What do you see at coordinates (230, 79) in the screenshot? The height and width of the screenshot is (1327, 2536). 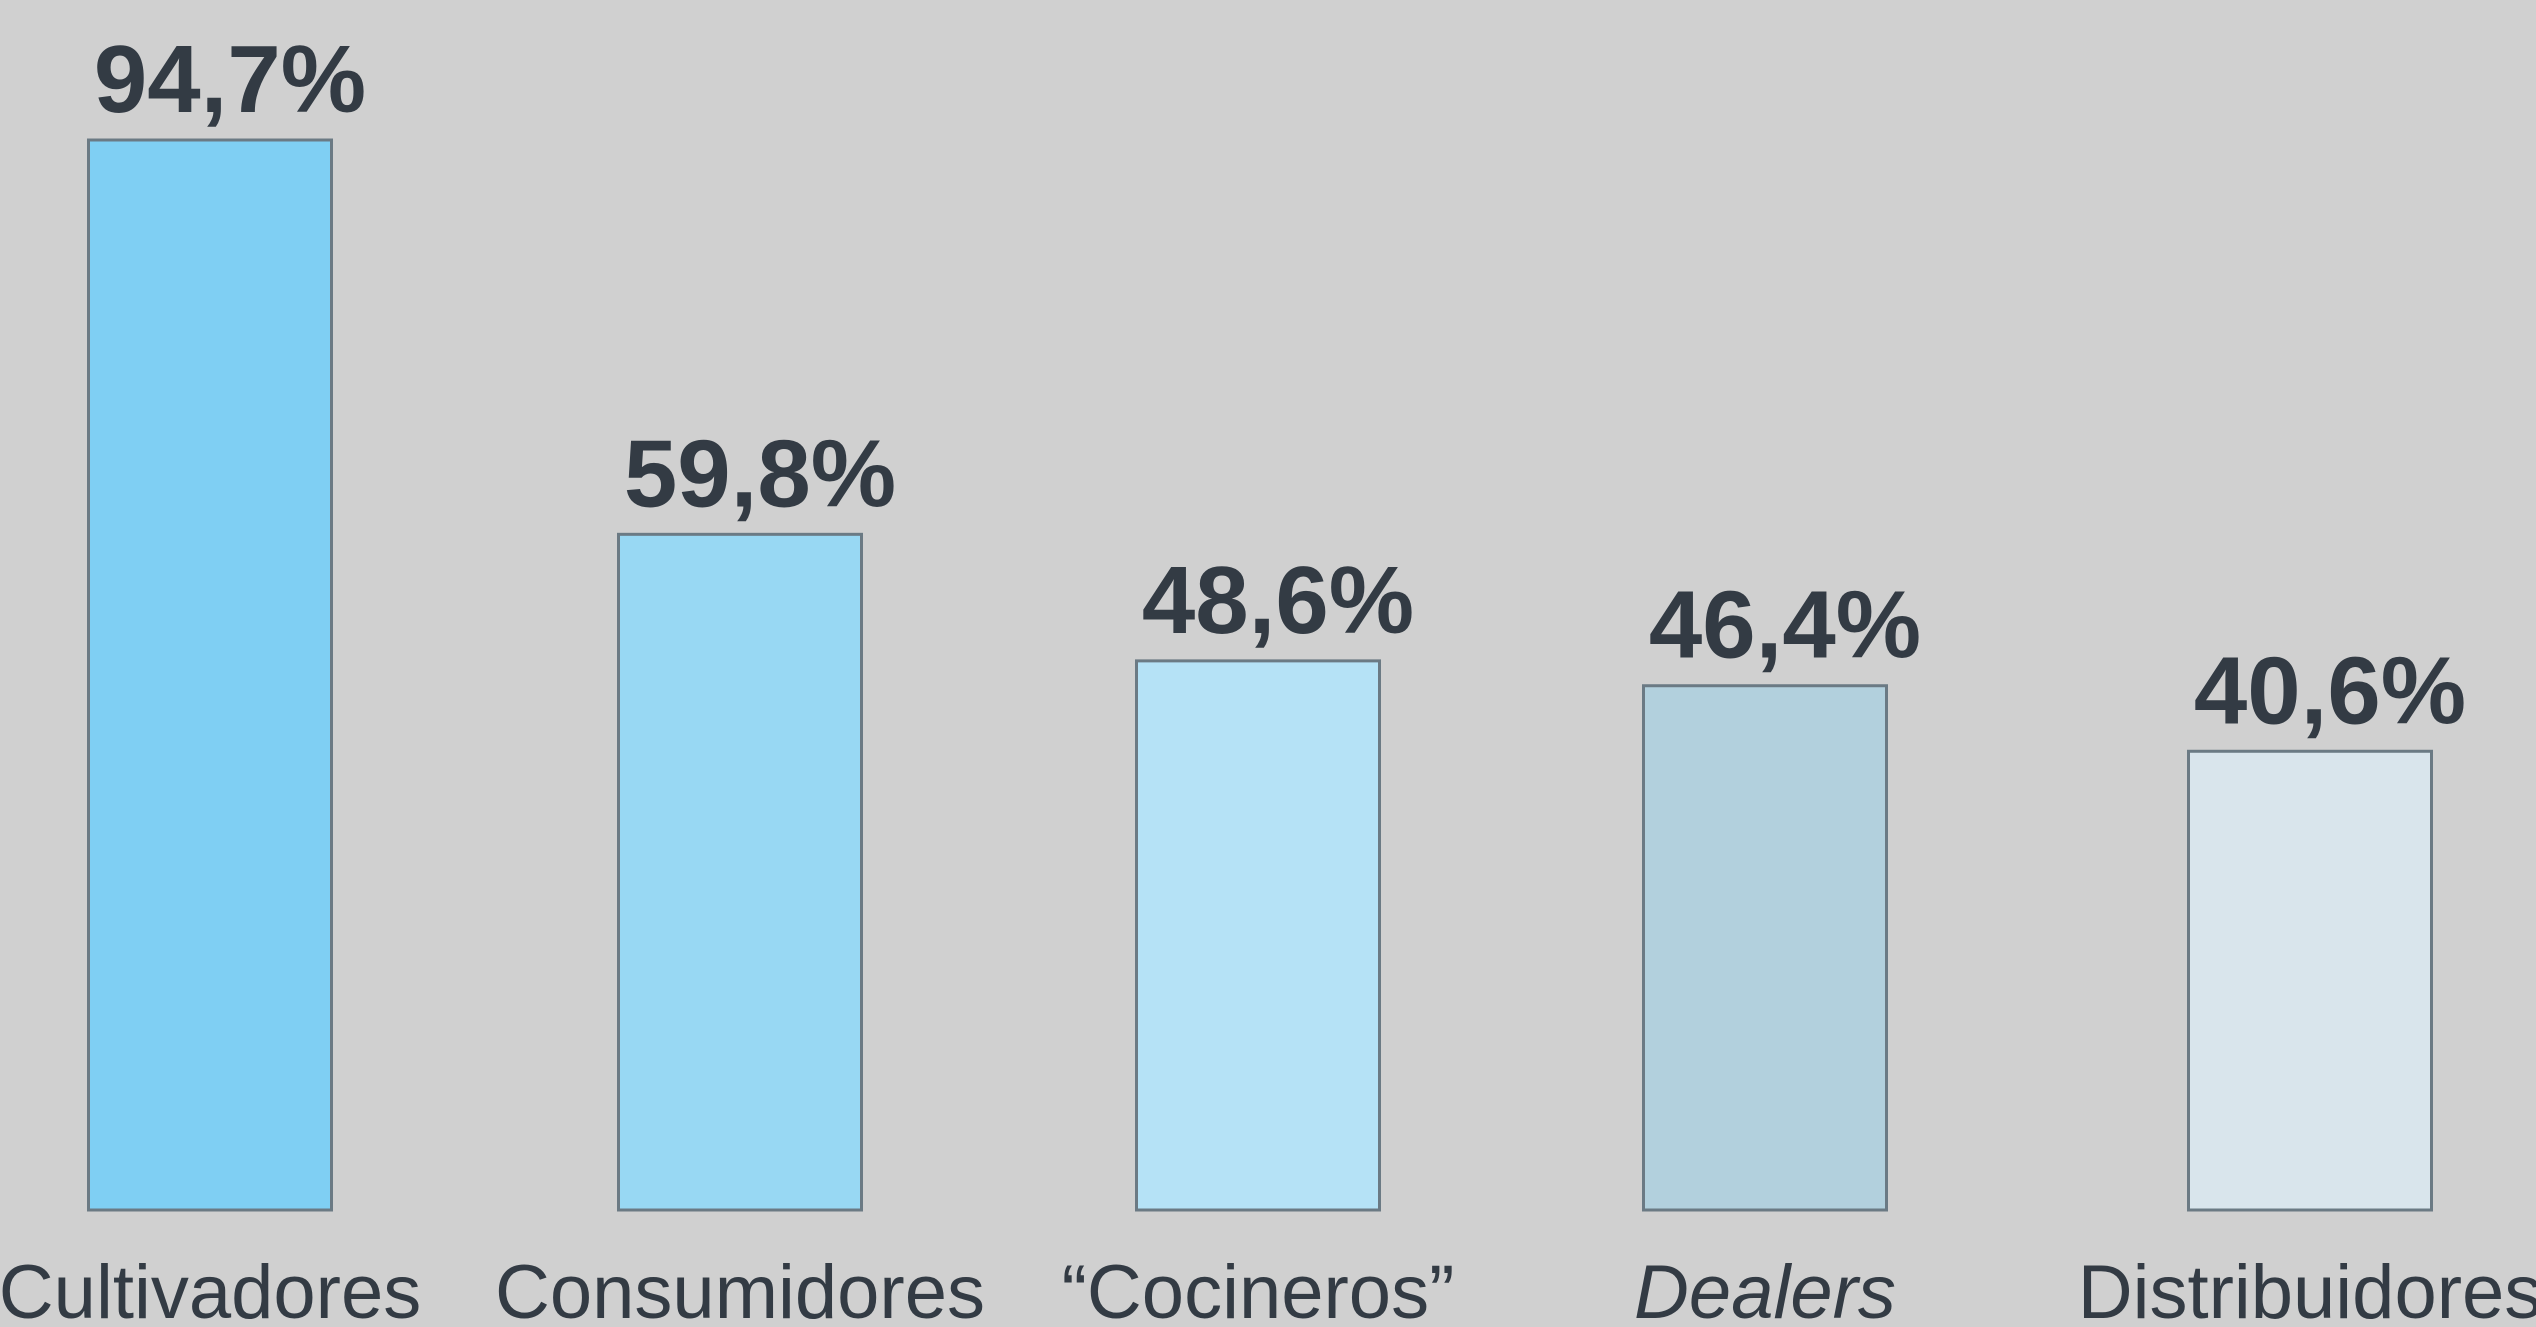 I see `value-label-0: 94,7%` at bounding box center [230, 79].